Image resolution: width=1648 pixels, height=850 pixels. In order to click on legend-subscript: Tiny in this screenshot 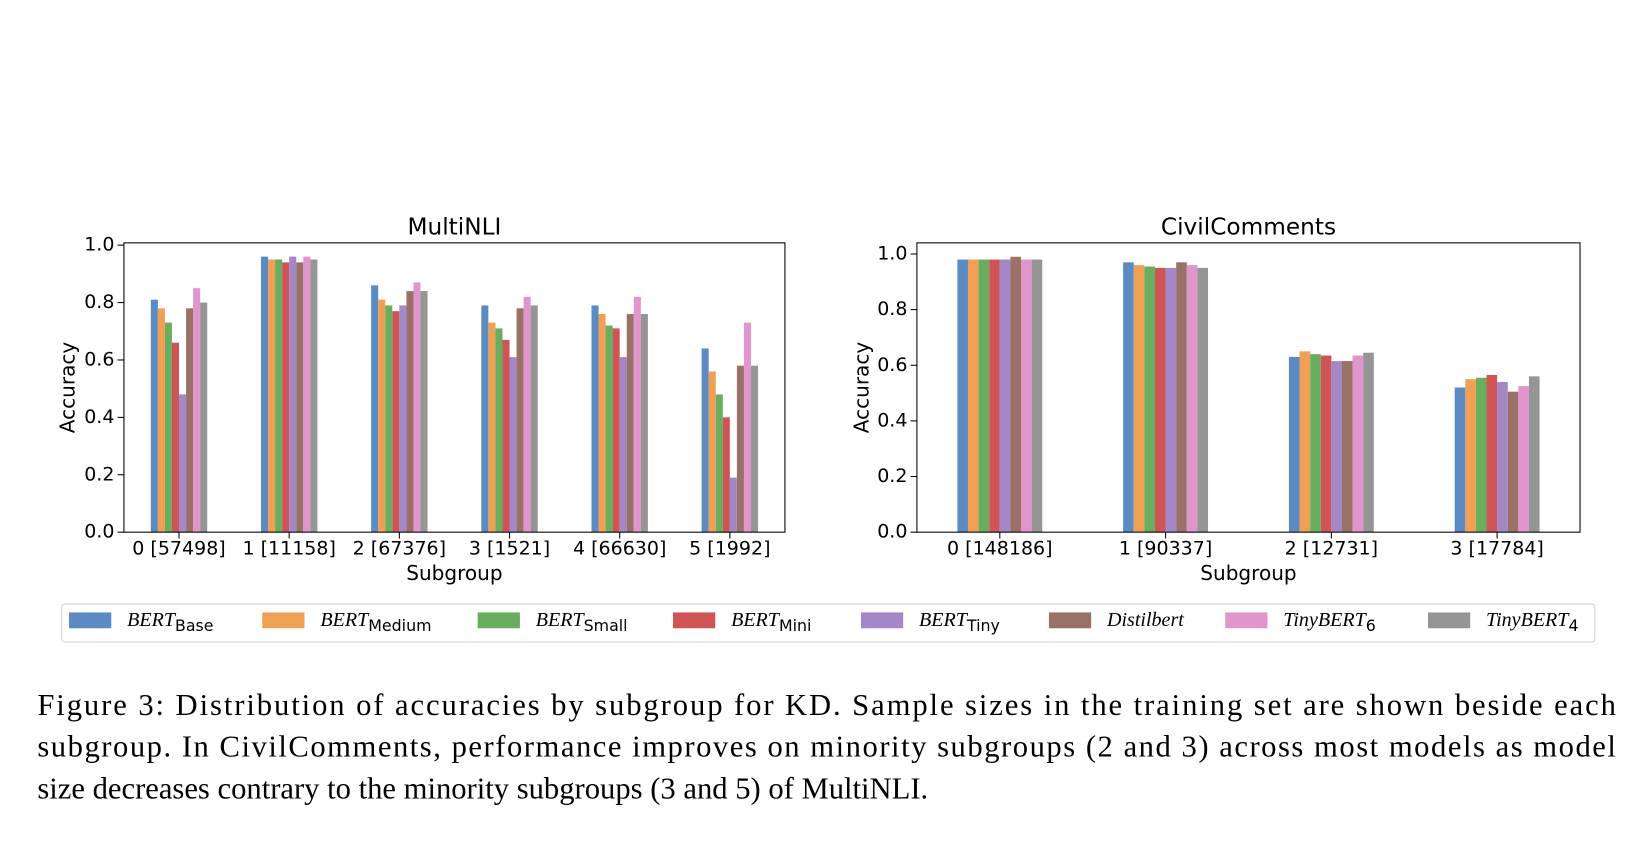, I will do `click(983, 625)`.